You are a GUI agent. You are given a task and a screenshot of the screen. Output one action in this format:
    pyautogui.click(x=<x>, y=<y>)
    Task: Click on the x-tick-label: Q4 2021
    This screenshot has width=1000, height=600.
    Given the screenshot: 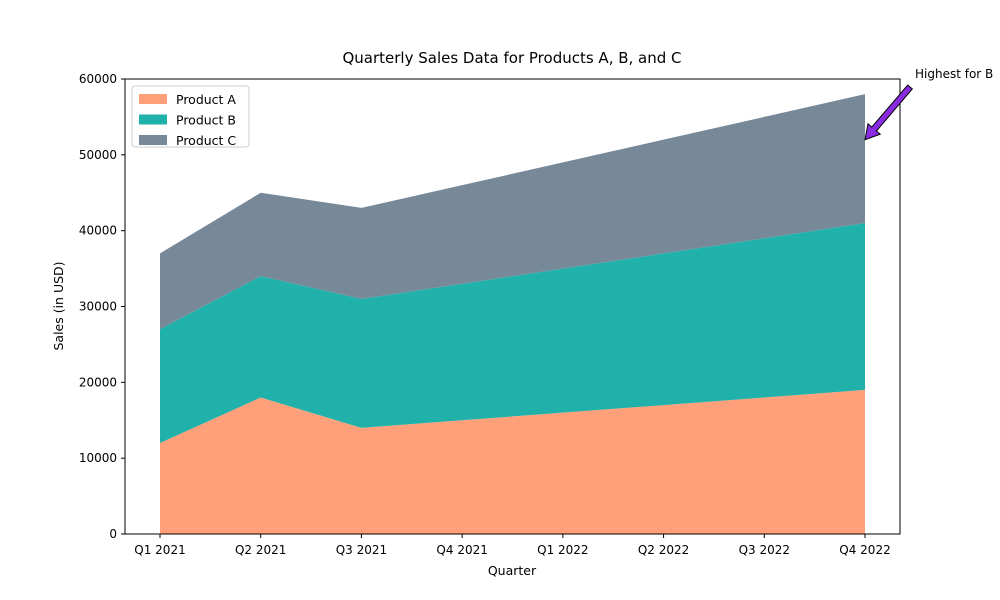 What is the action you would take?
    pyautogui.click(x=461, y=550)
    